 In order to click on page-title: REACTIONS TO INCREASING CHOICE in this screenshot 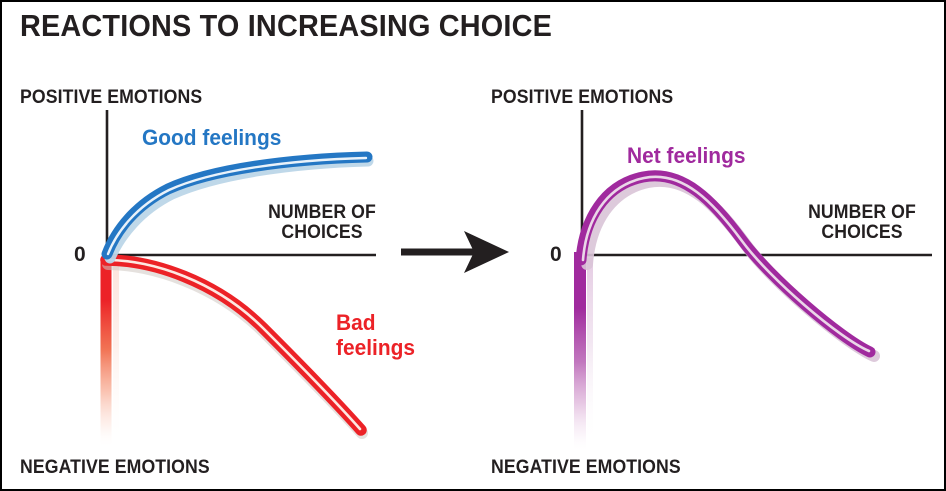, I will do `click(286, 25)`.